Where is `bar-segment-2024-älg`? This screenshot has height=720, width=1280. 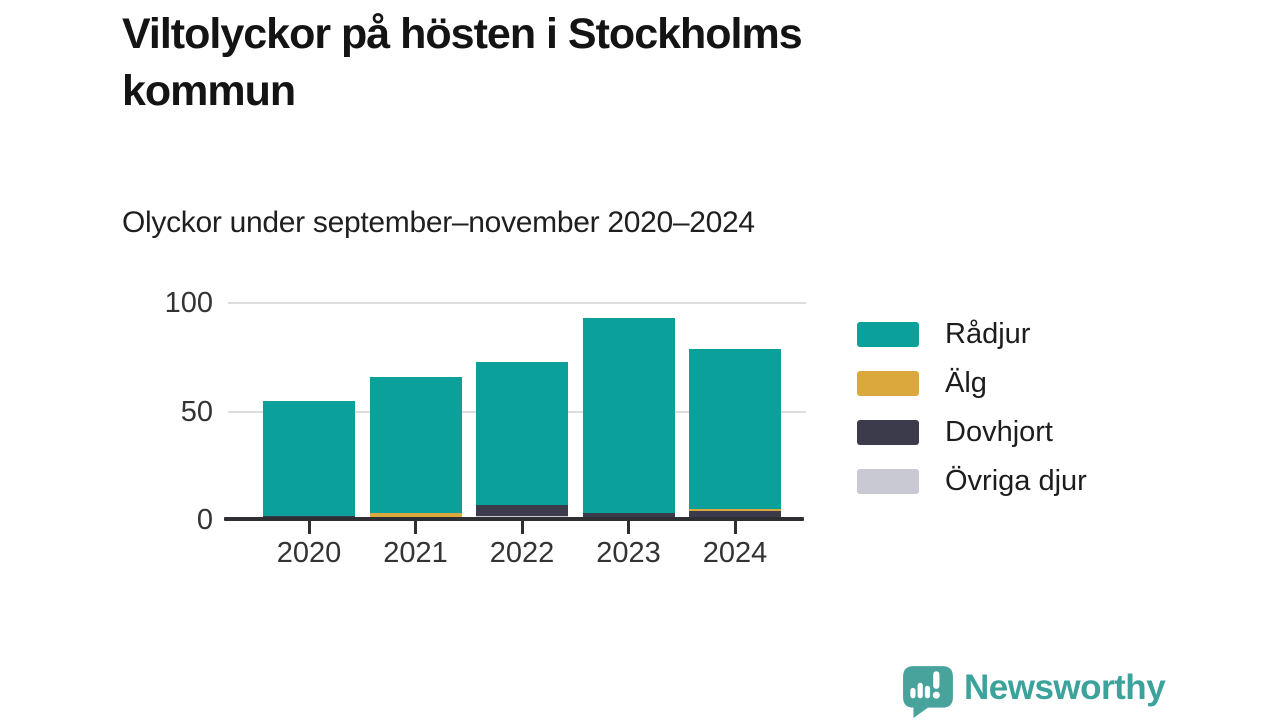 bar-segment-2024-älg is located at coordinates (735, 510).